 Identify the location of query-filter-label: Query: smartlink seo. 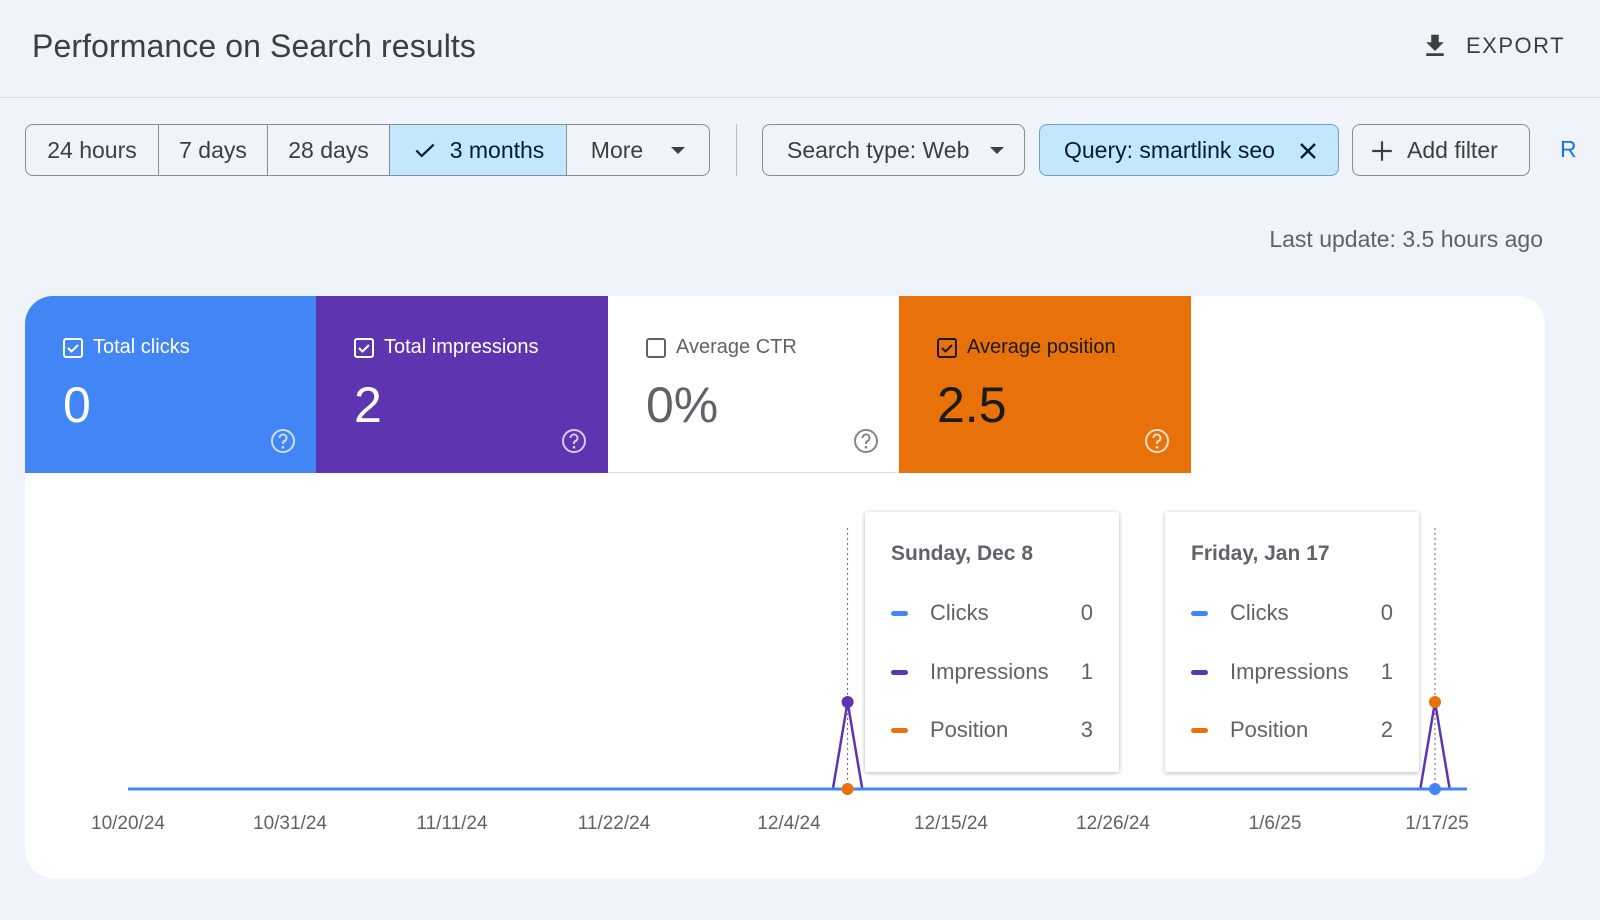
(1169, 149).